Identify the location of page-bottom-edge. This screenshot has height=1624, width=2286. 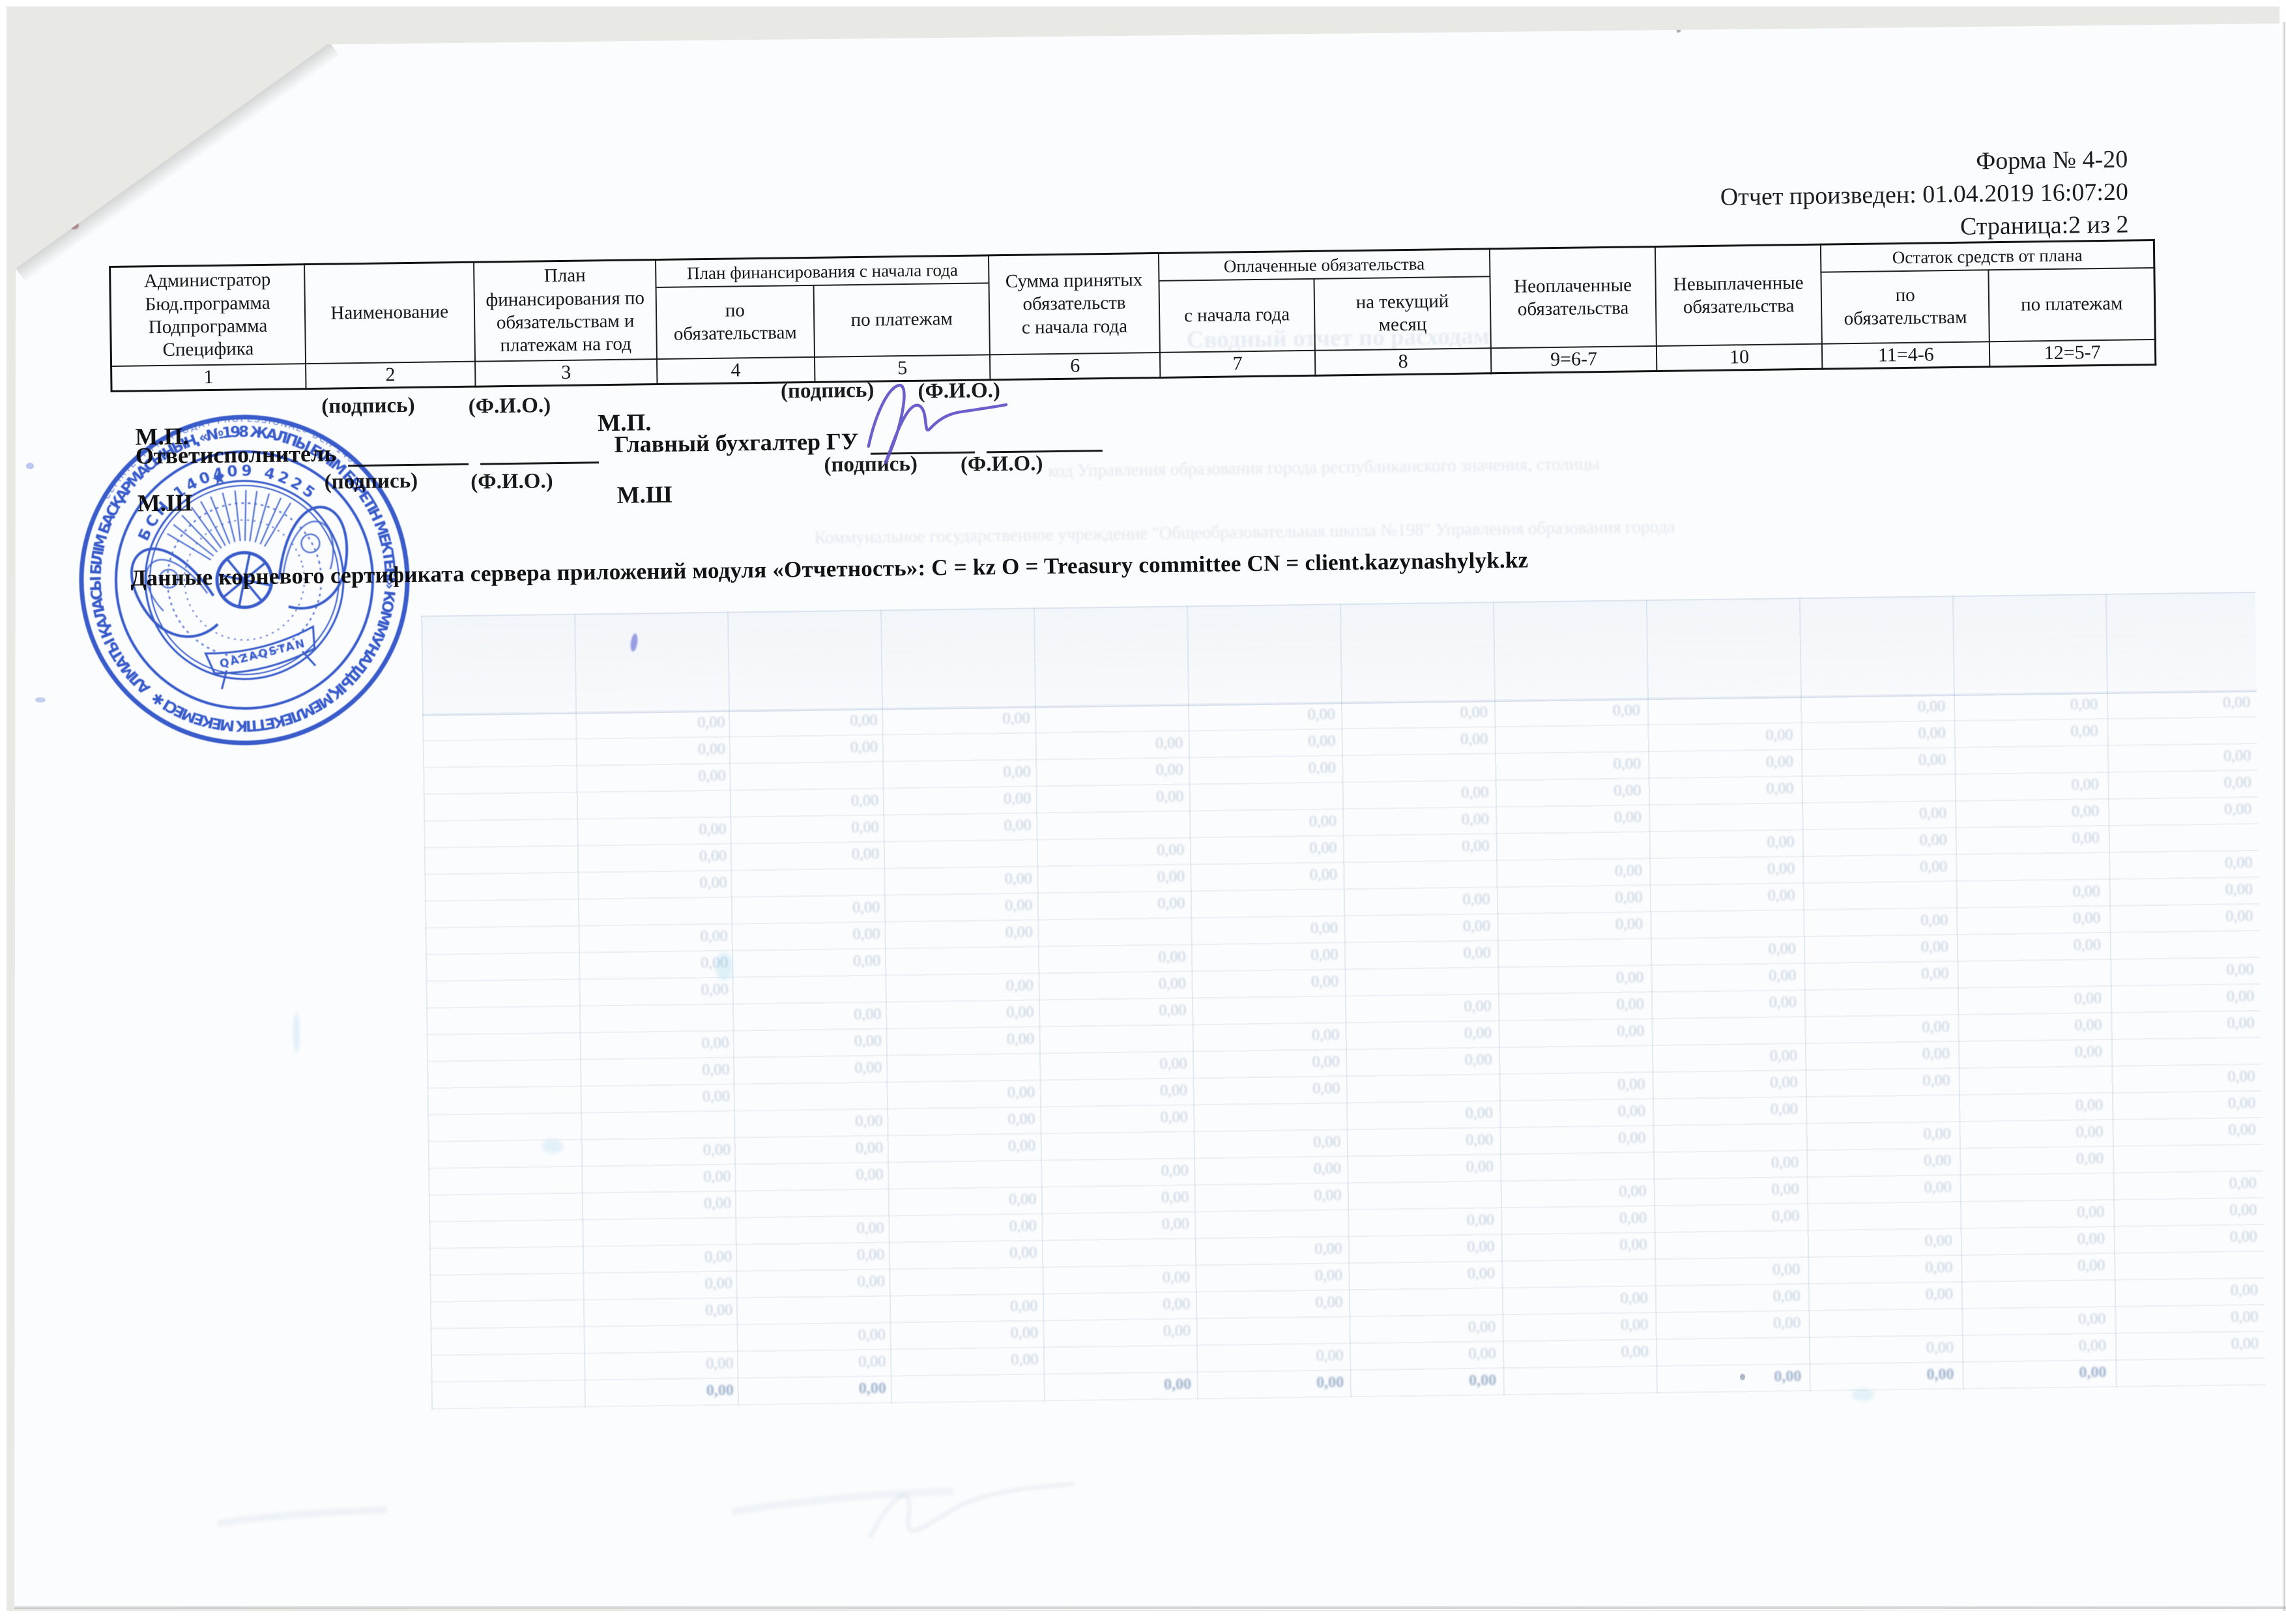
(1150, 1607).